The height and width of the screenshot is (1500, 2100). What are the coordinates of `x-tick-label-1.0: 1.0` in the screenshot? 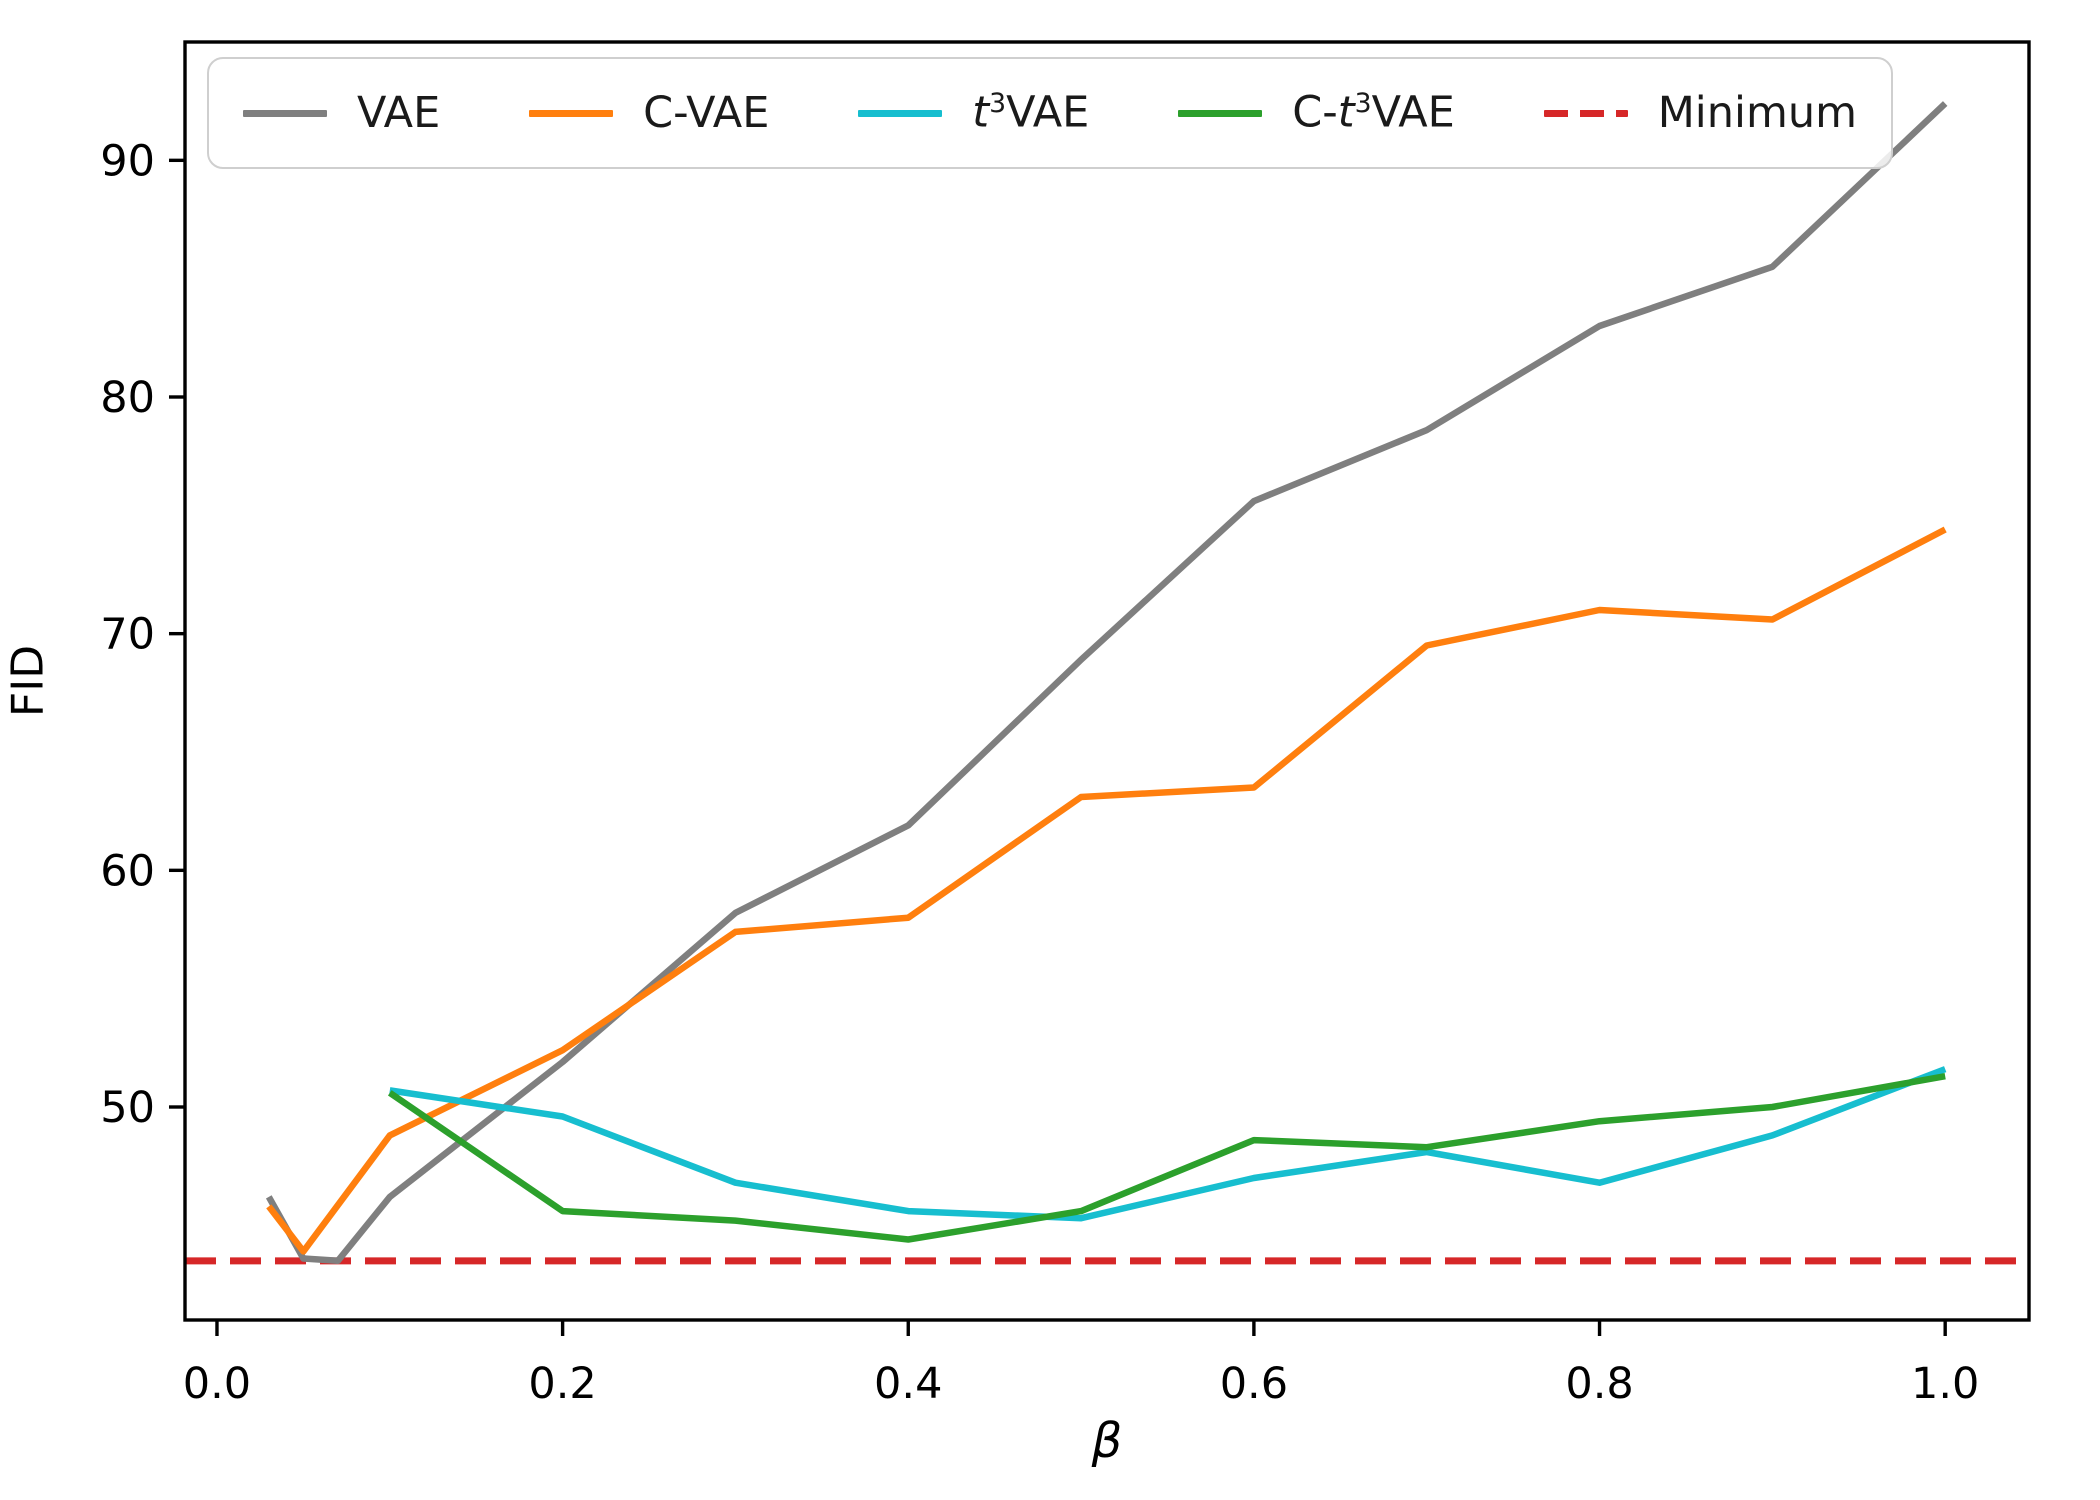 It's located at (1945, 1384).